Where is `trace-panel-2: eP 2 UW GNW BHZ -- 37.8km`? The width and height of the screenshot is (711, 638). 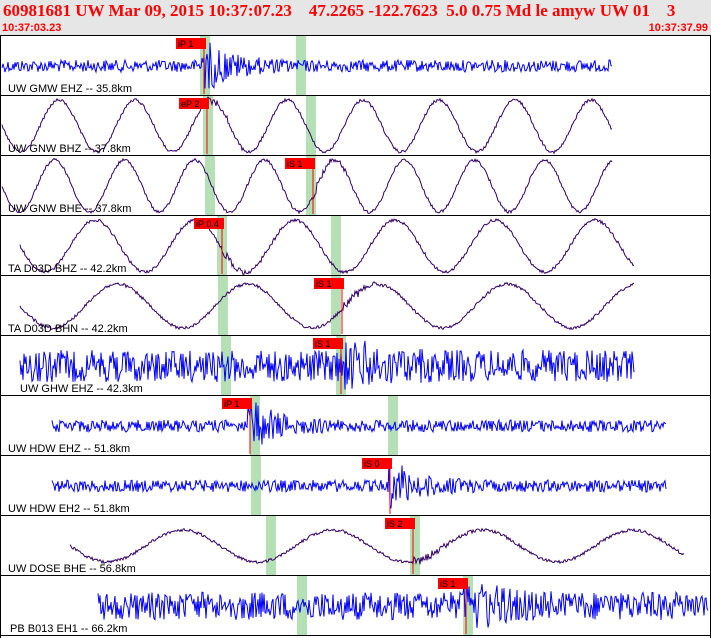
trace-panel-2: eP 2 UW GNW BHZ -- 37.8km is located at coordinates (355, 126).